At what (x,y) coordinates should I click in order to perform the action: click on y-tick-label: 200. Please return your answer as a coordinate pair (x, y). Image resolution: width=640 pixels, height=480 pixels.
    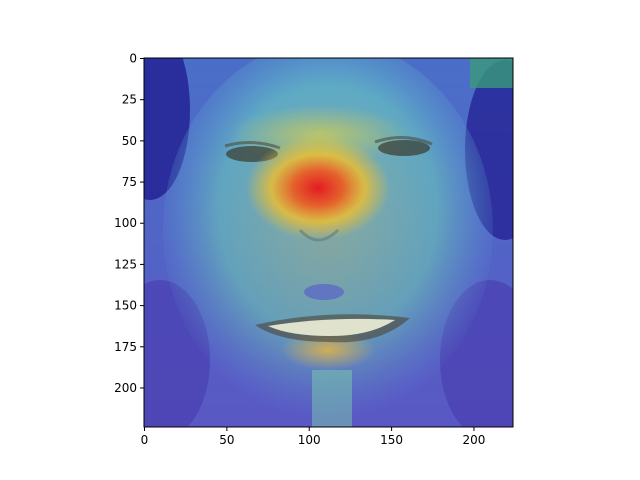
    Looking at the image, I should click on (125, 388).